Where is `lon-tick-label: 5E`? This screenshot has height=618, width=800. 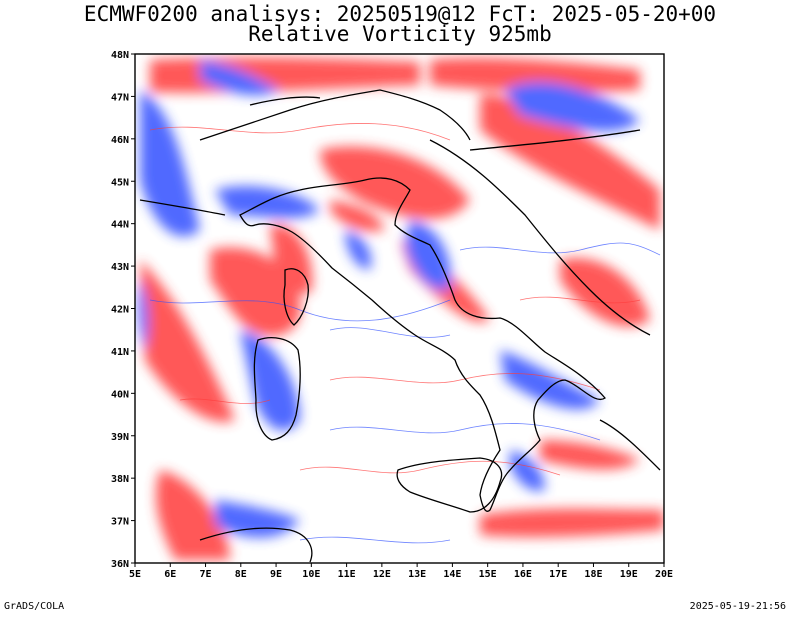
lon-tick-label: 5E is located at coordinates (135, 574).